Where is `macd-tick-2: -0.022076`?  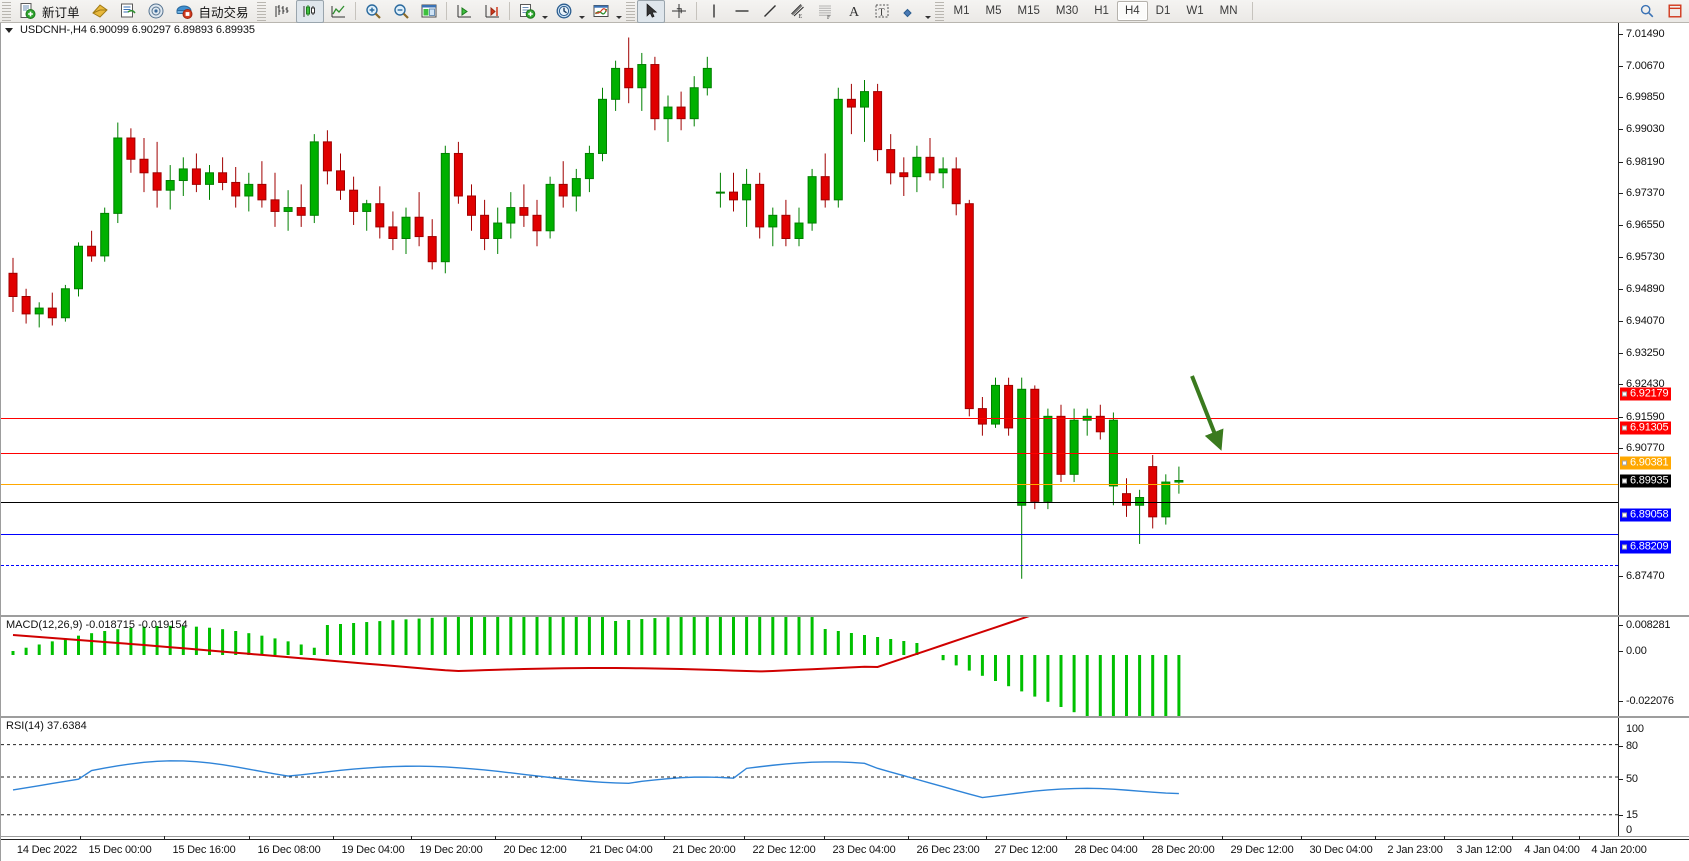
macd-tick-2: -0.022076 is located at coordinates (1650, 701).